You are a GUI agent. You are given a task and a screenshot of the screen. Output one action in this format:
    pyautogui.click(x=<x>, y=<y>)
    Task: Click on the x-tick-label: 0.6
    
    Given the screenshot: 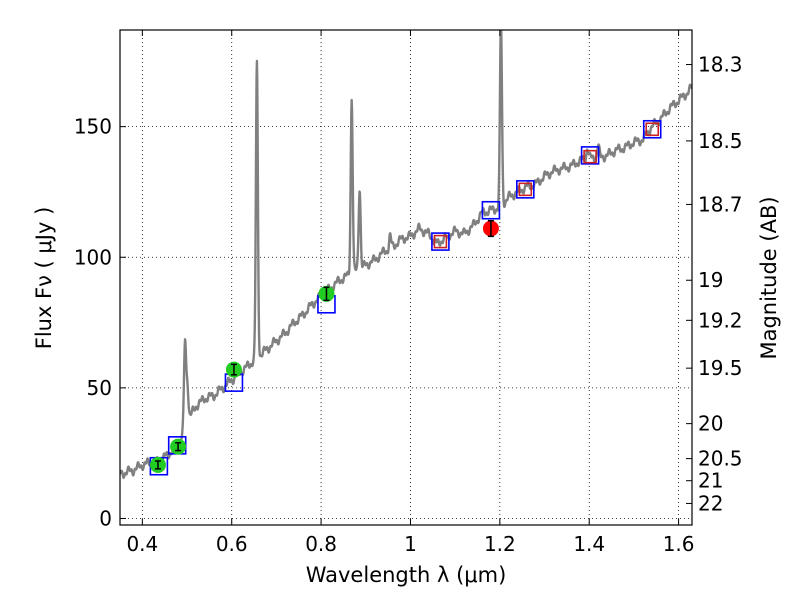 What is the action you would take?
    pyautogui.click(x=232, y=544)
    